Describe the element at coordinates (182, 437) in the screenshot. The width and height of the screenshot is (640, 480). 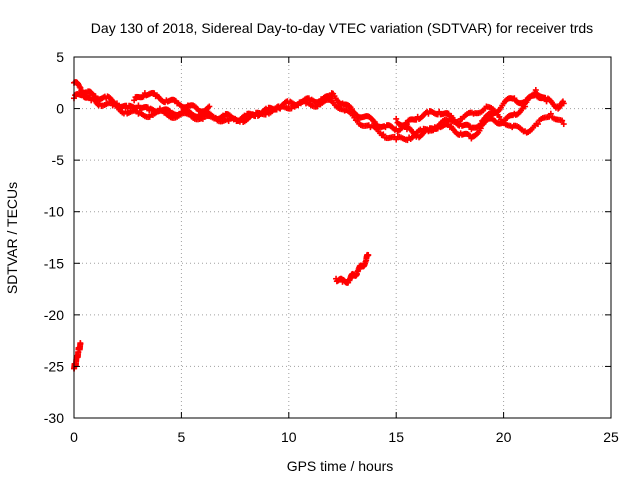
I see `x-tick-label: 5` at that location.